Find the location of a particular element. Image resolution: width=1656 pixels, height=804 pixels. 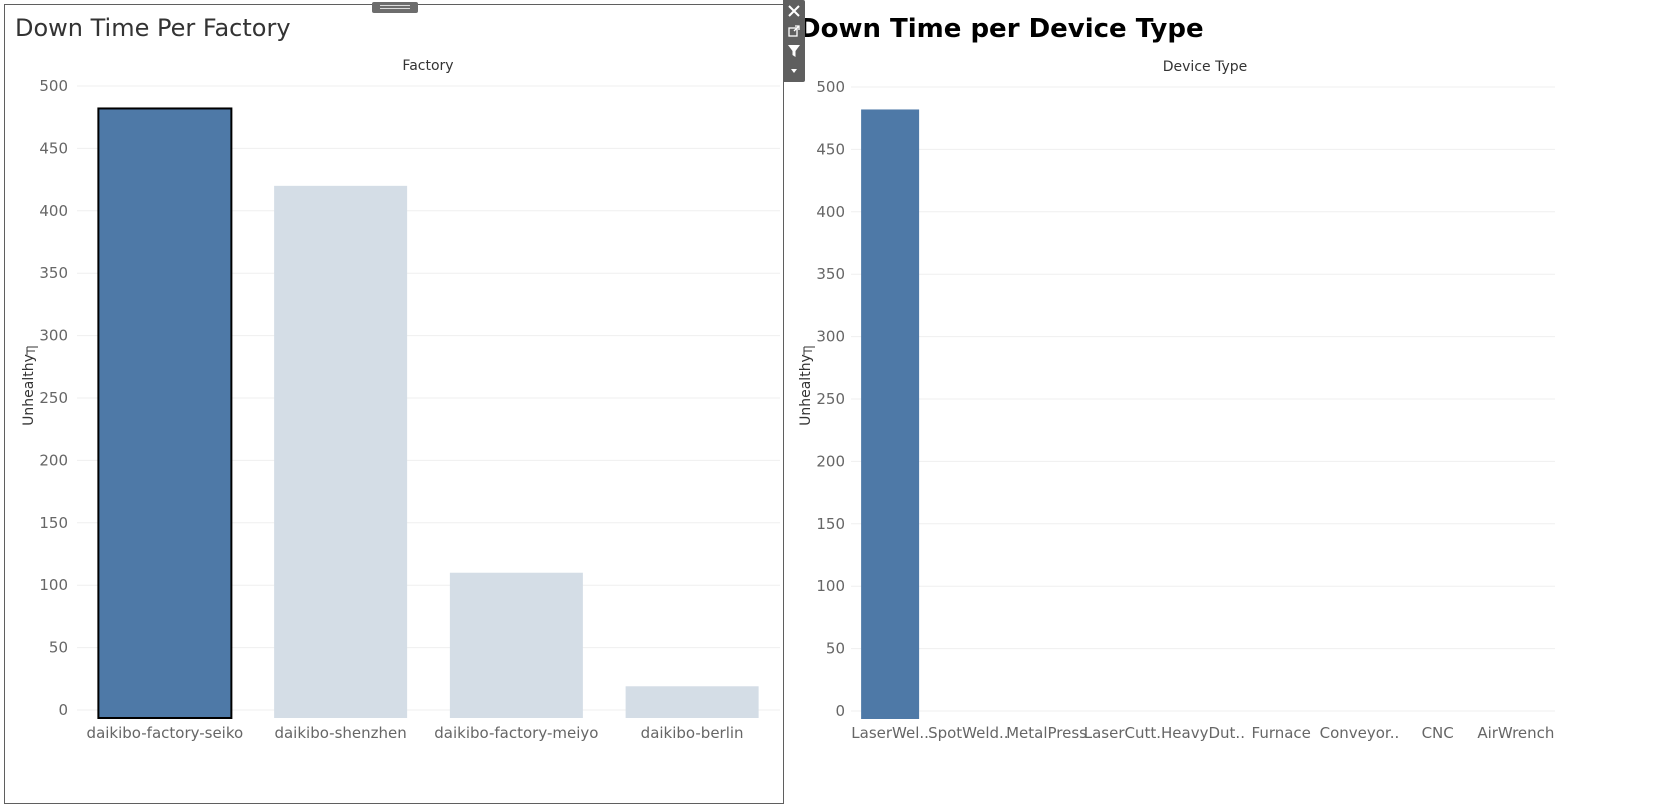

device-type-category-label: CNC is located at coordinates (1438, 733).